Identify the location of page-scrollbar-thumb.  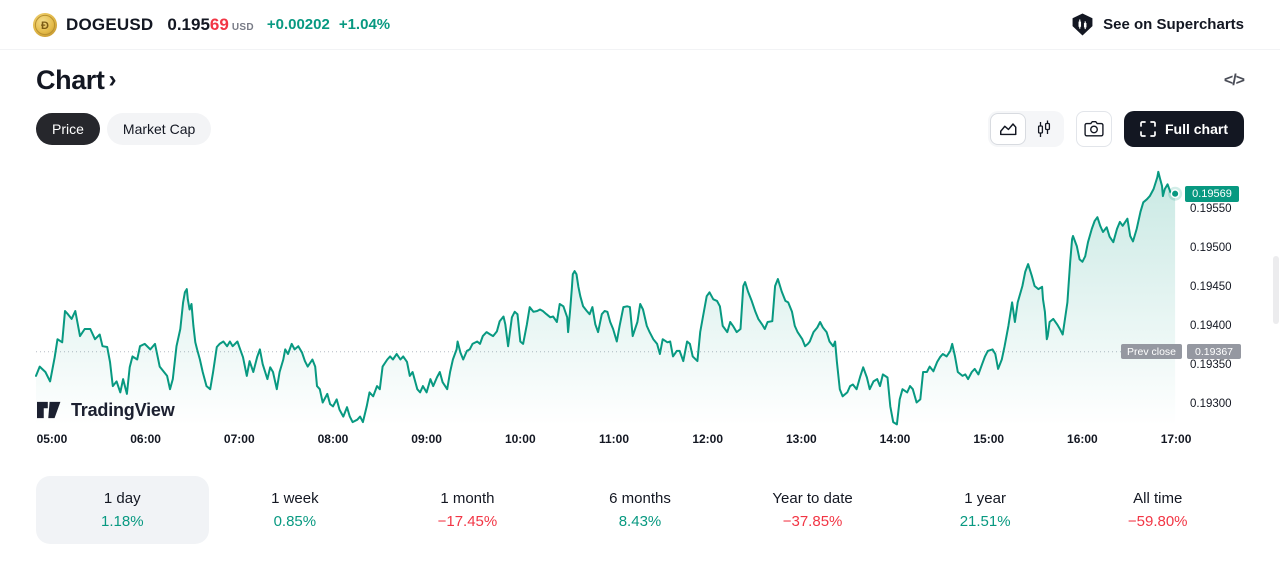
(1276, 290).